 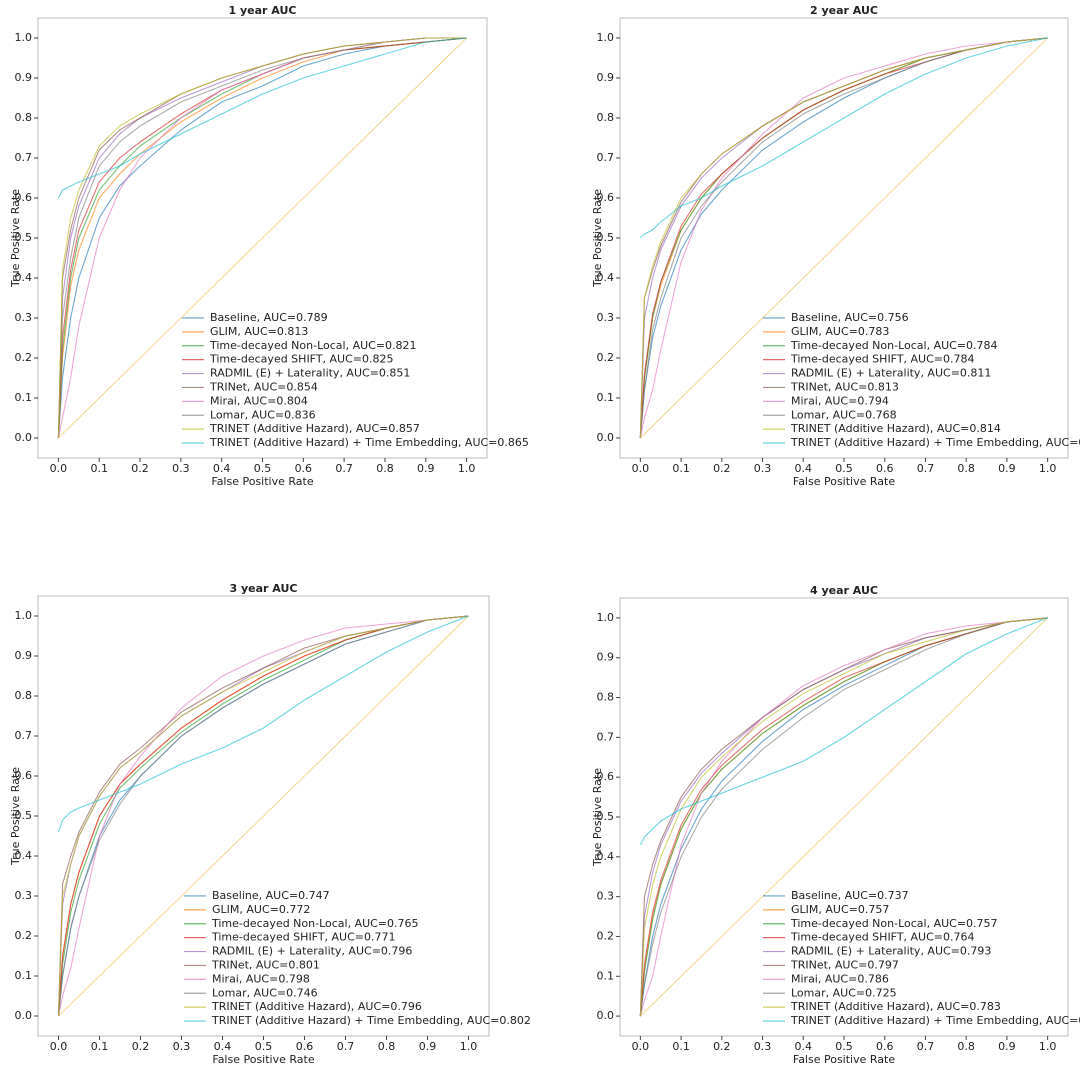 I want to click on x-tick-label: 0.6, so click(x=885, y=1046).